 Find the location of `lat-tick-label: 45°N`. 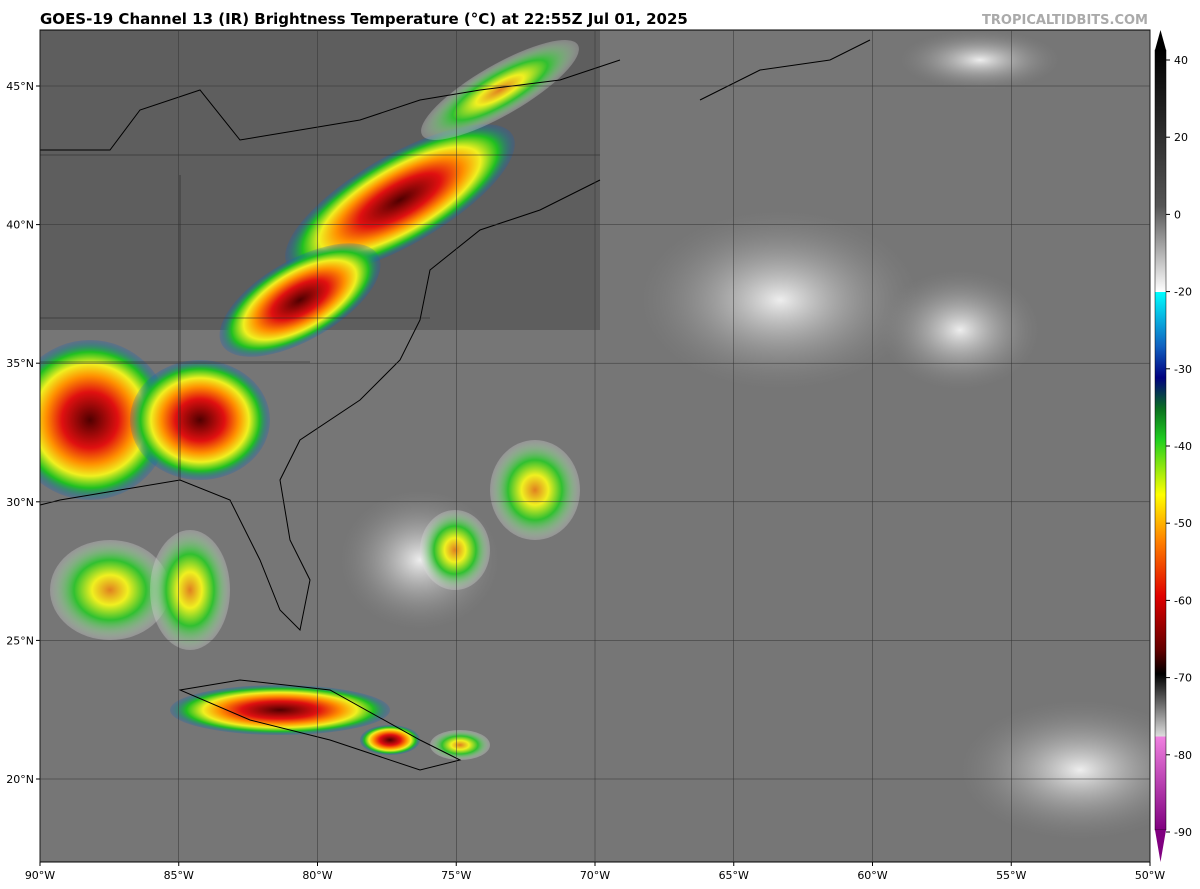

lat-tick-label: 45°N is located at coordinates (20, 86).